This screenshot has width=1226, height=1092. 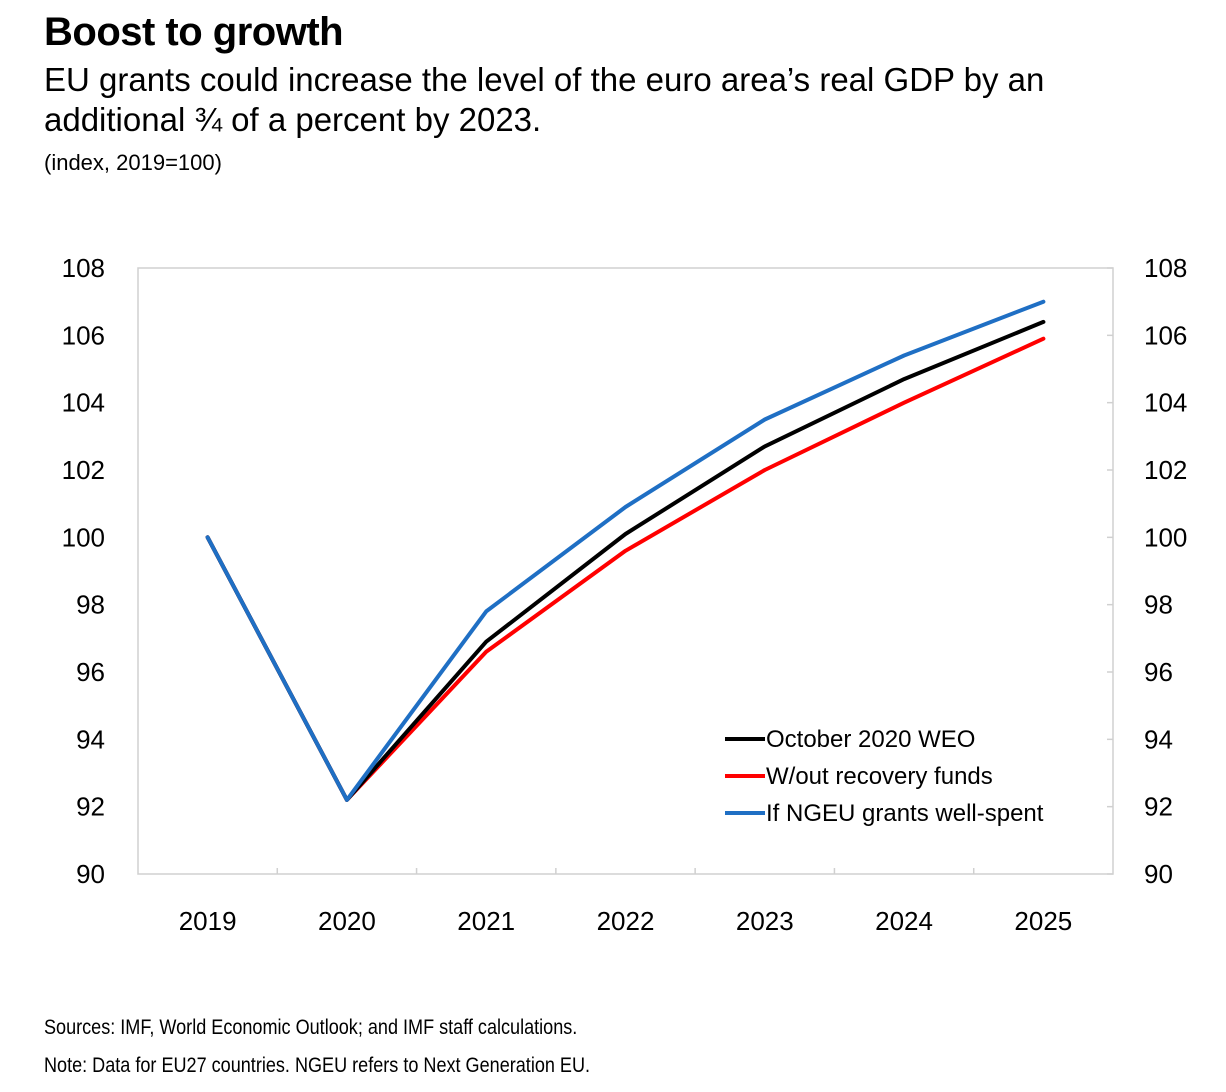 What do you see at coordinates (208, 921) in the screenshot?
I see `x-tick-label: 2019` at bounding box center [208, 921].